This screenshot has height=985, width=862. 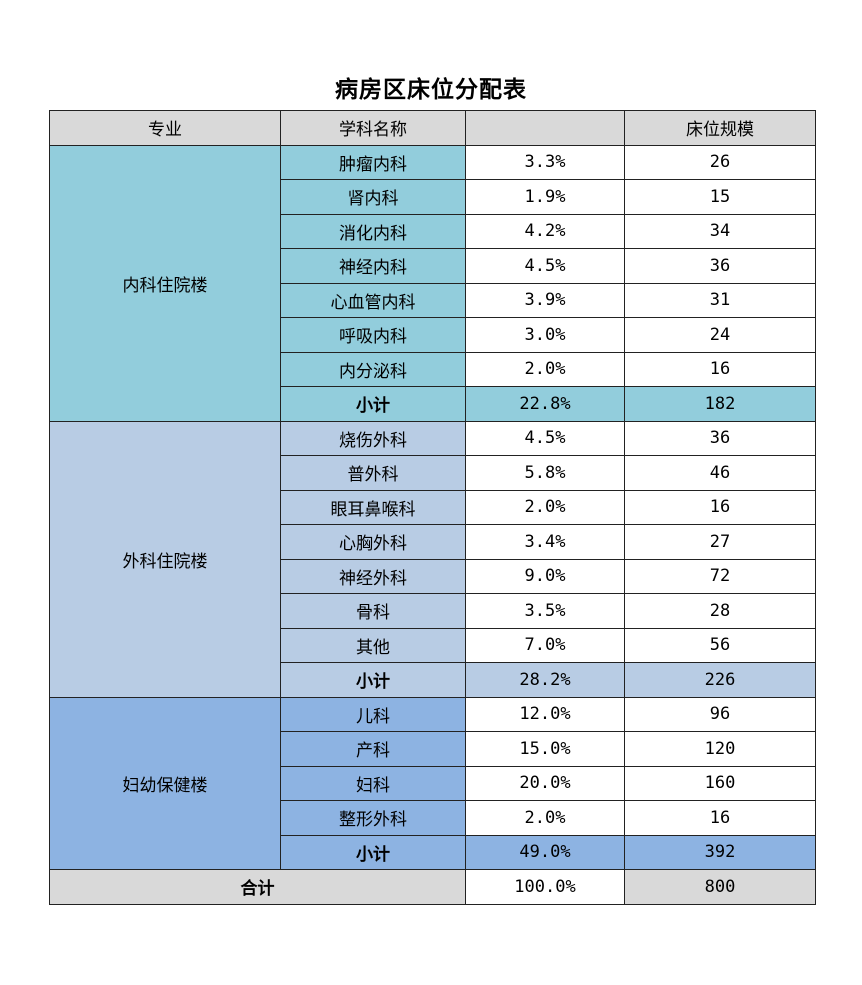 What do you see at coordinates (373, 128) in the screenshot?
I see `header-department: 学科名称` at bounding box center [373, 128].